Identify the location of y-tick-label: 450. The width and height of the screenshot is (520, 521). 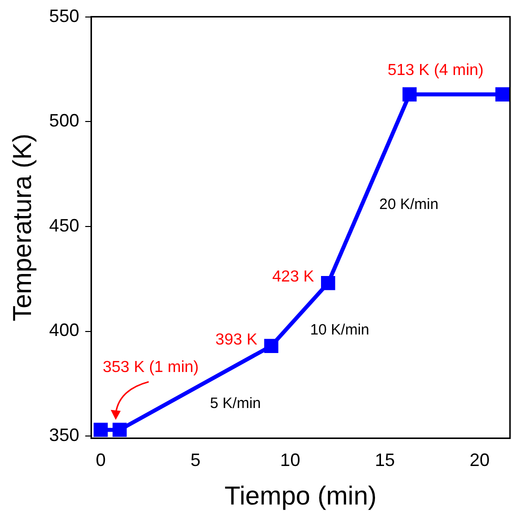
(64, 225).